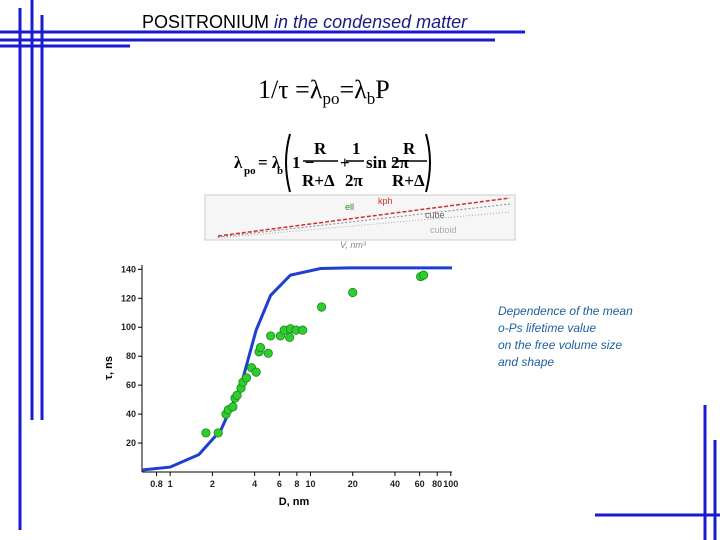 This screenshot has width=720, height=540. I want to click on f-text: λ, so click(238, 162).